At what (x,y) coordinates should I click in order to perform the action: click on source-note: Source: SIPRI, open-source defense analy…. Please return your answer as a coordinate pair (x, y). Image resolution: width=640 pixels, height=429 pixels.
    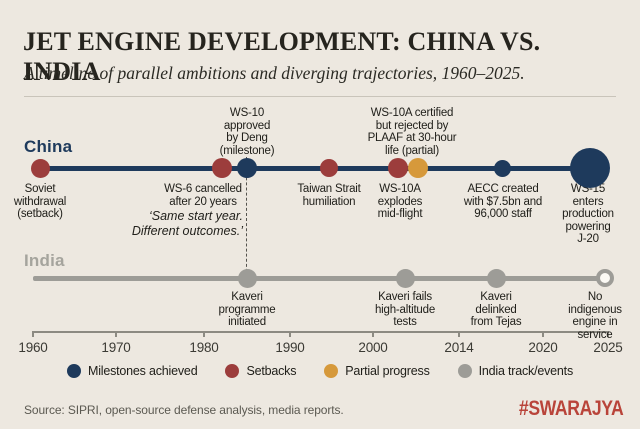
    Looking at the image, I should click on (184, 410).